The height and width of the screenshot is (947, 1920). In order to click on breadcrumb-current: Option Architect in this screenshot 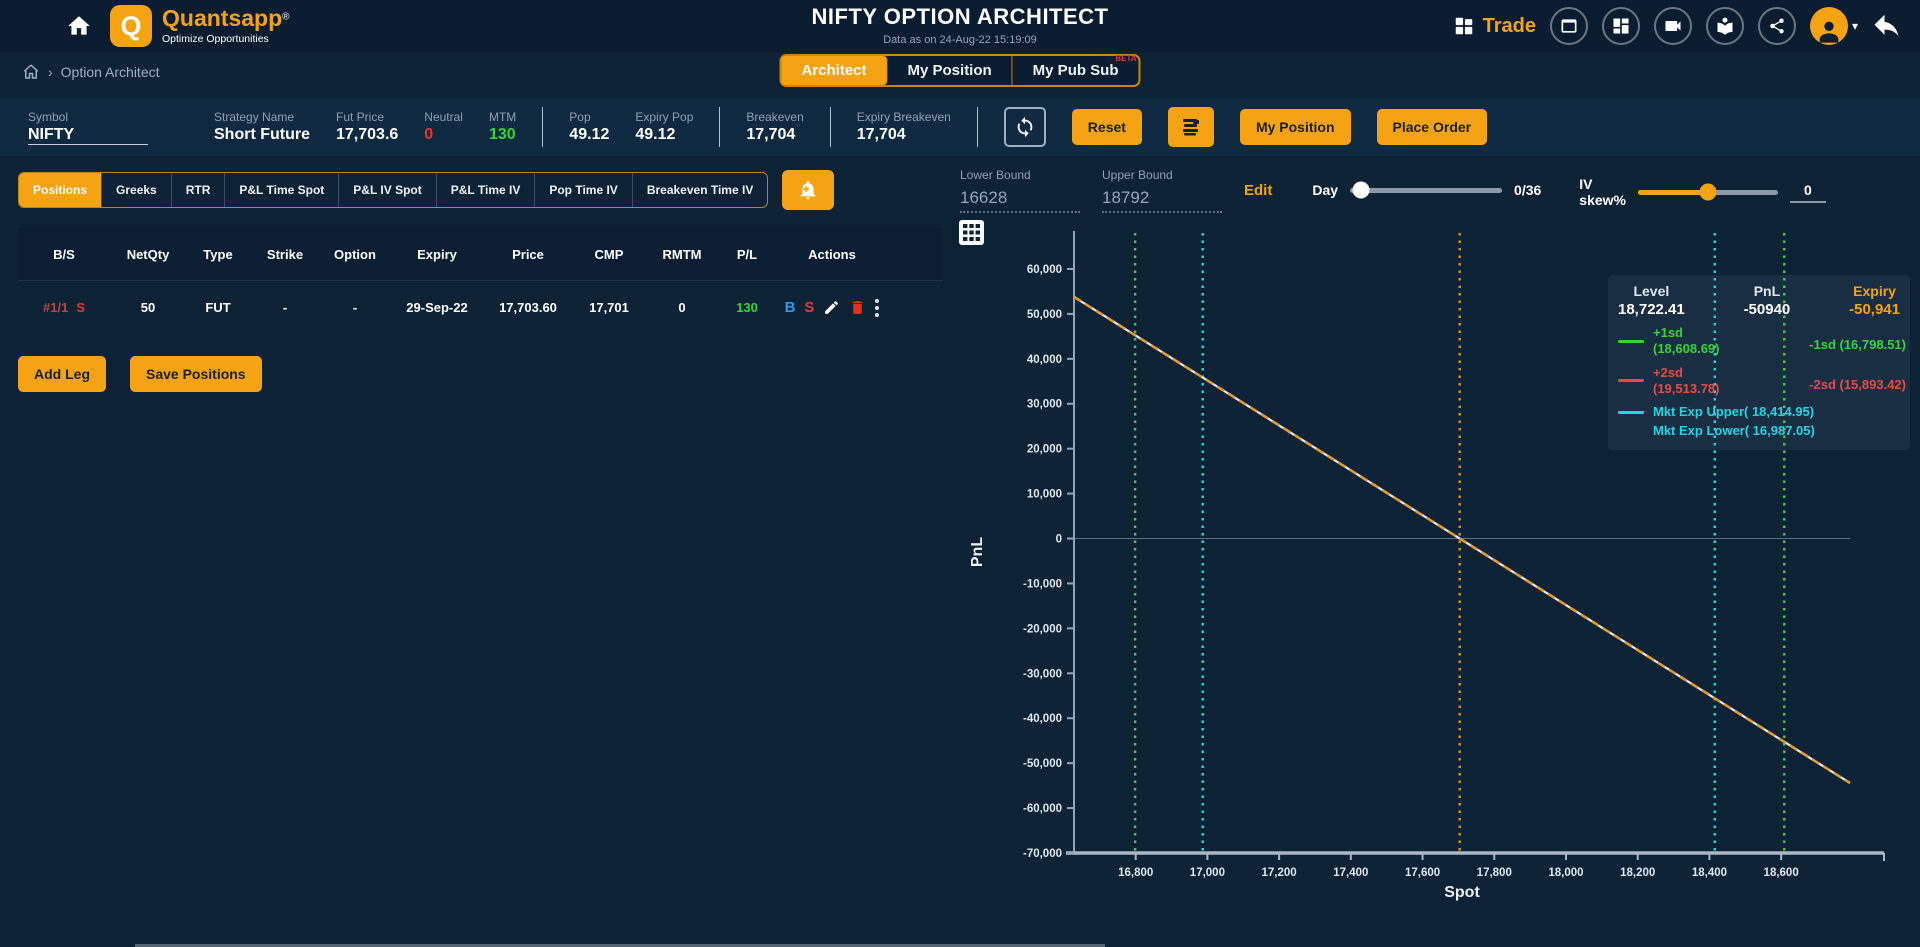, I will do `click(110, 72)`.